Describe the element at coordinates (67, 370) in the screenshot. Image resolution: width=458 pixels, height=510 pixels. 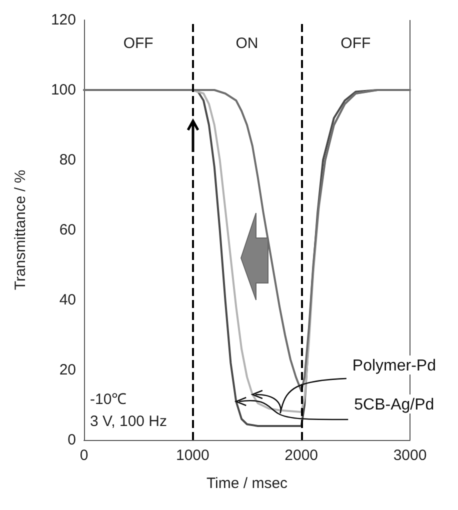
I see `y-tick-label: 20` at that location.